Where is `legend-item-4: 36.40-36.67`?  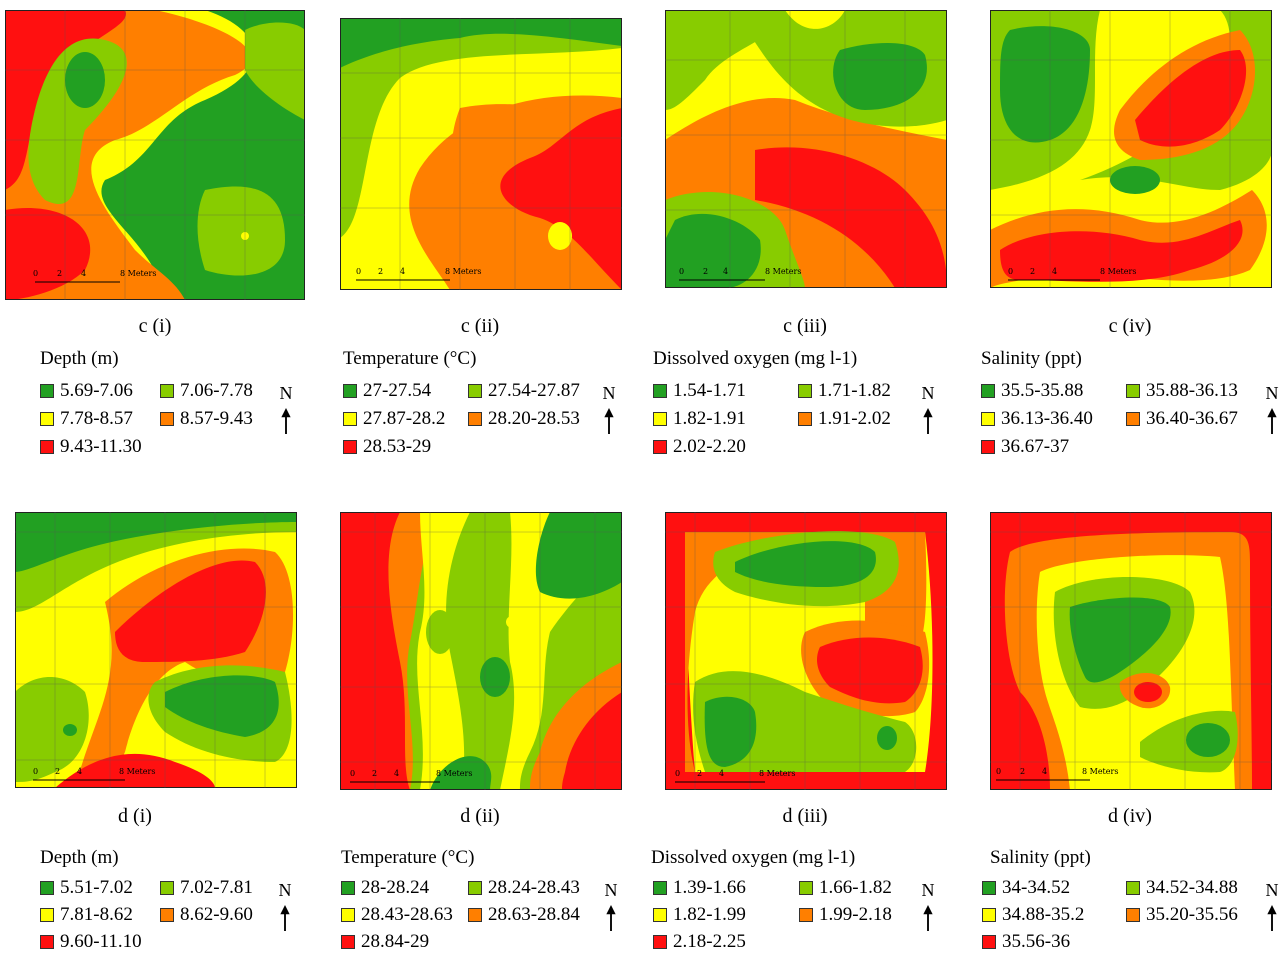
legend-item-4: 36.40-36.67 is located at coordinates (1182, 419).